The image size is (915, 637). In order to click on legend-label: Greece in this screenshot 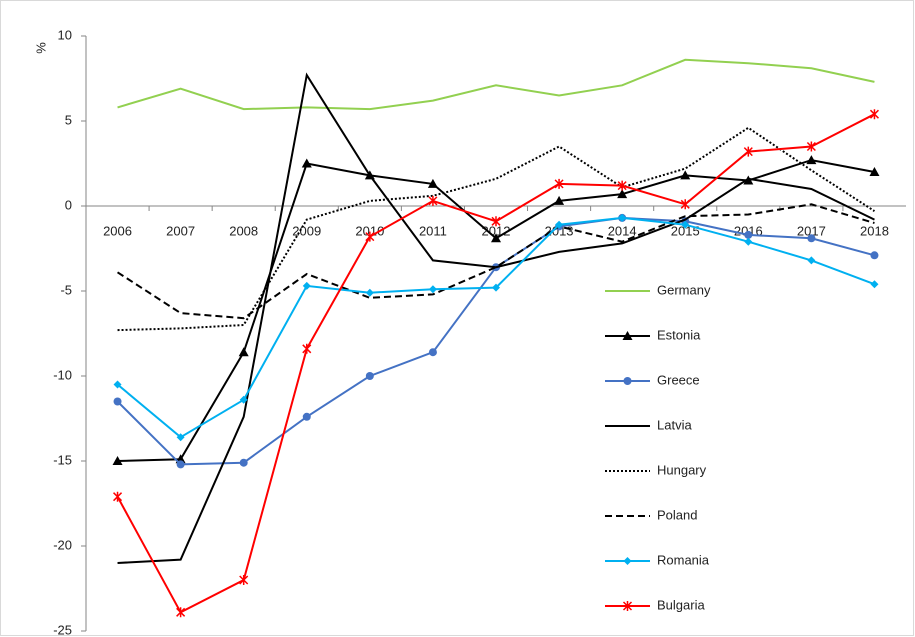, I will do `click(678, 379)`.